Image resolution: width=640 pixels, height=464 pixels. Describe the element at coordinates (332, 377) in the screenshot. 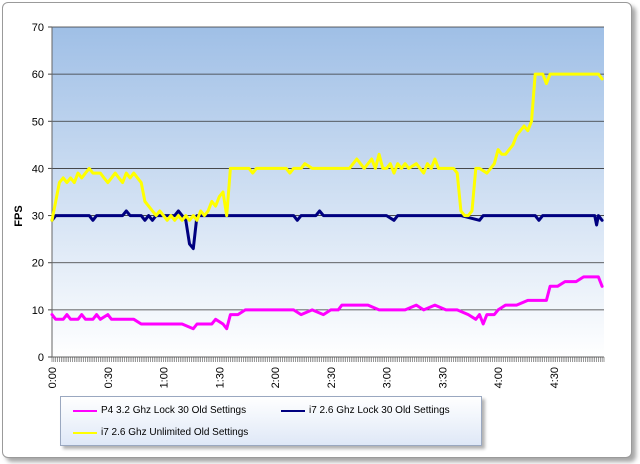

I see `x-tick-label: 2:30` at that location.